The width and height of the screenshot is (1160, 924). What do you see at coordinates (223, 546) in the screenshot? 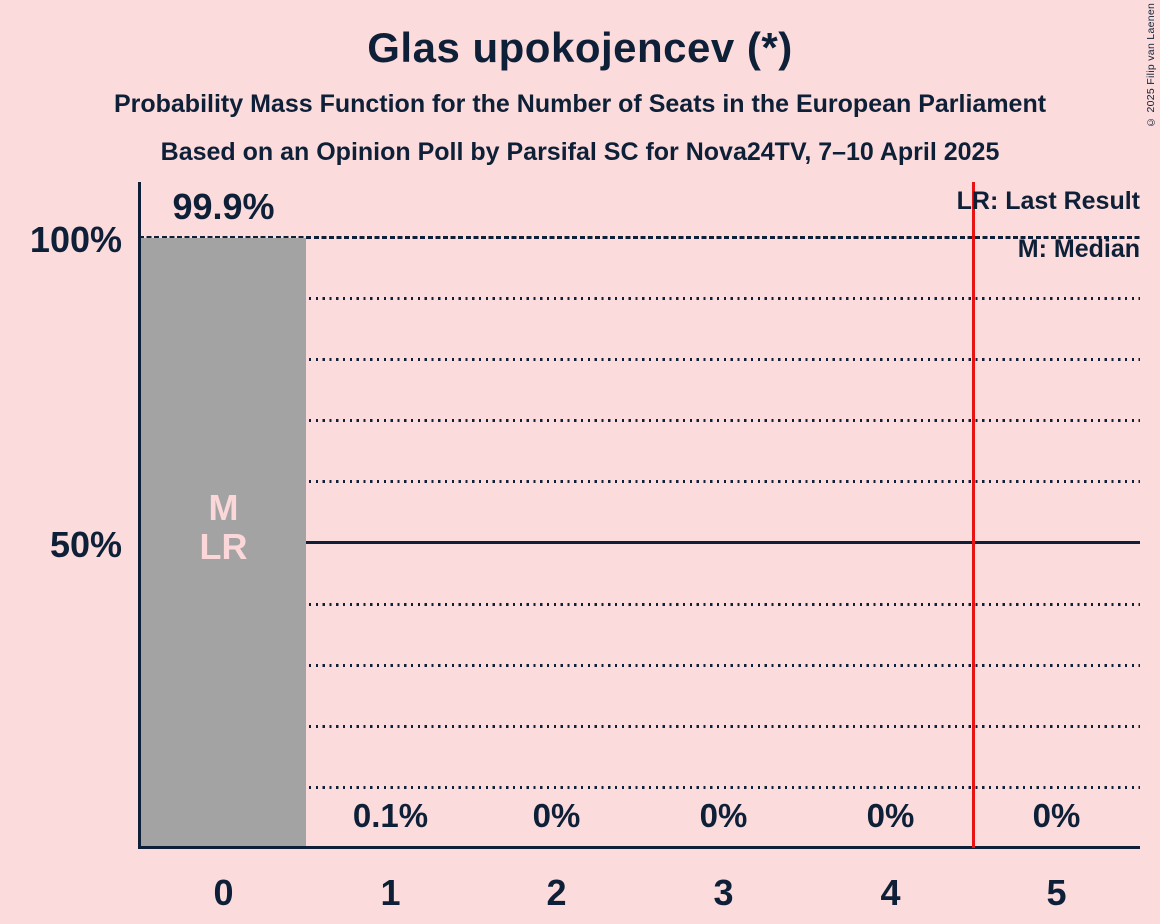
I see `last-result-marker: LR` at bounding box center [223, 546].